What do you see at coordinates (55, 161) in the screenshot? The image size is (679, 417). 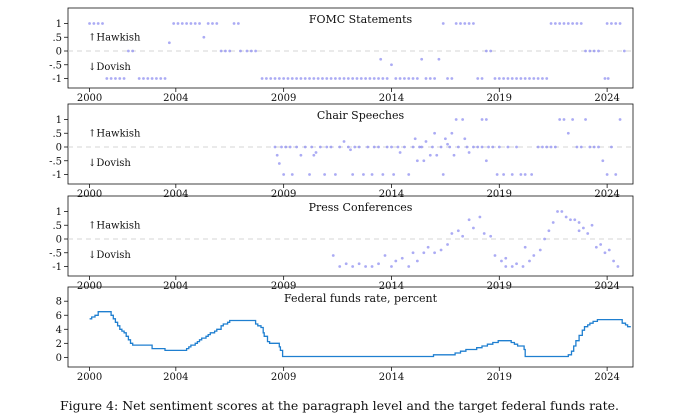 I see `y-tick-label: -.5` at bounding box center [55, 161].